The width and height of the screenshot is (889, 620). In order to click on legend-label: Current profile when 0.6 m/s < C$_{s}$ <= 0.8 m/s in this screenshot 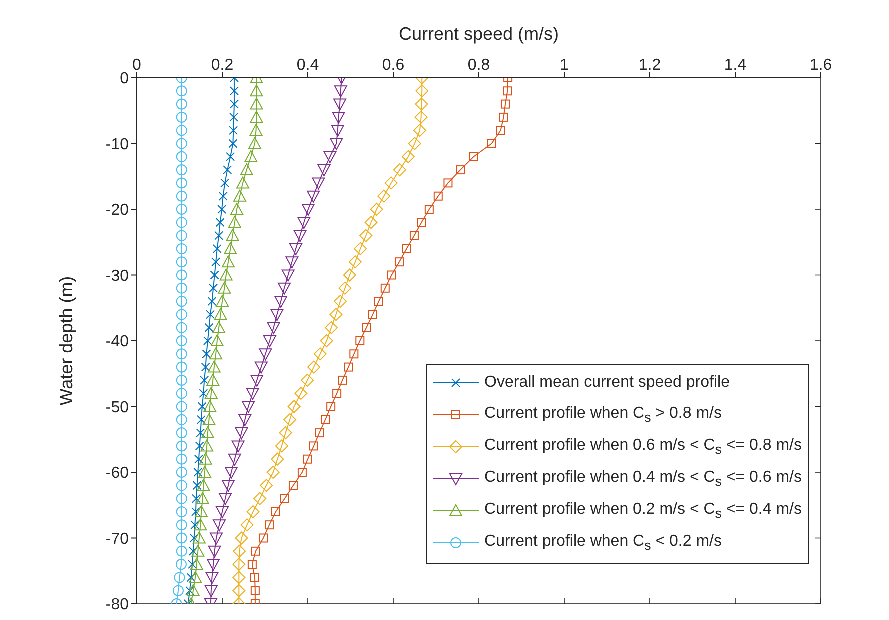, I will do `click(643, 447)`.